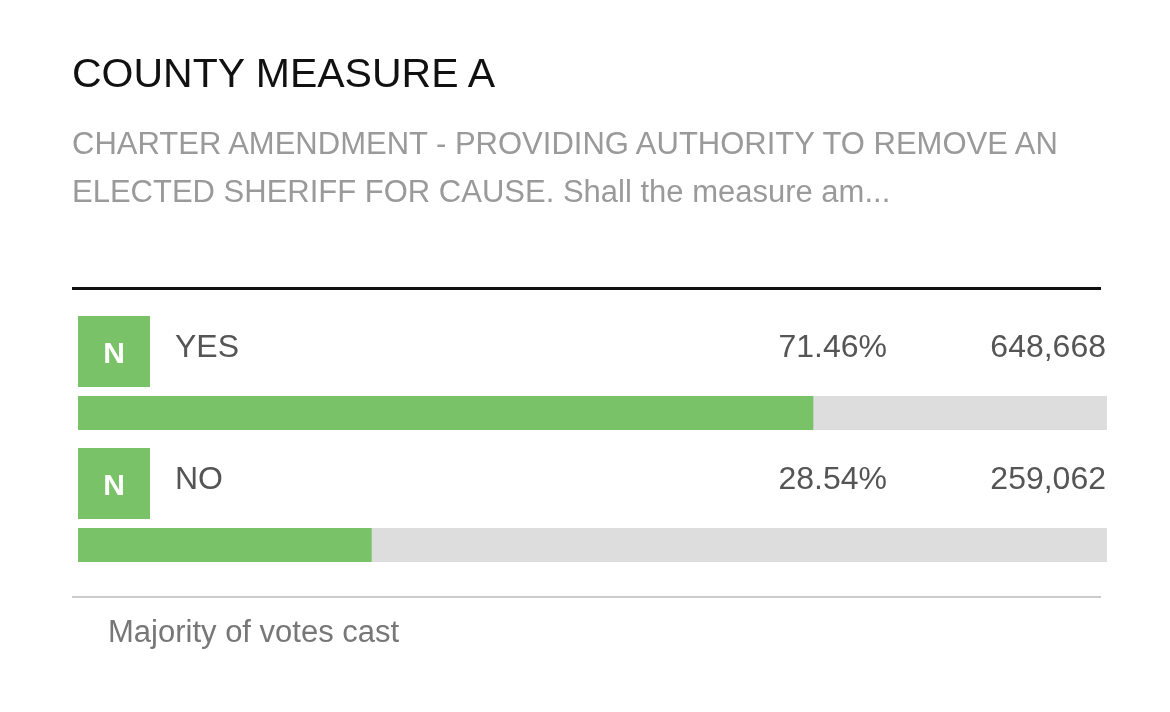 The height and width of the screenshot is (712, 1170). Describe the element at coordinates (207, 346) in the screenshot. I see `y-tick-label: YES` at that location.